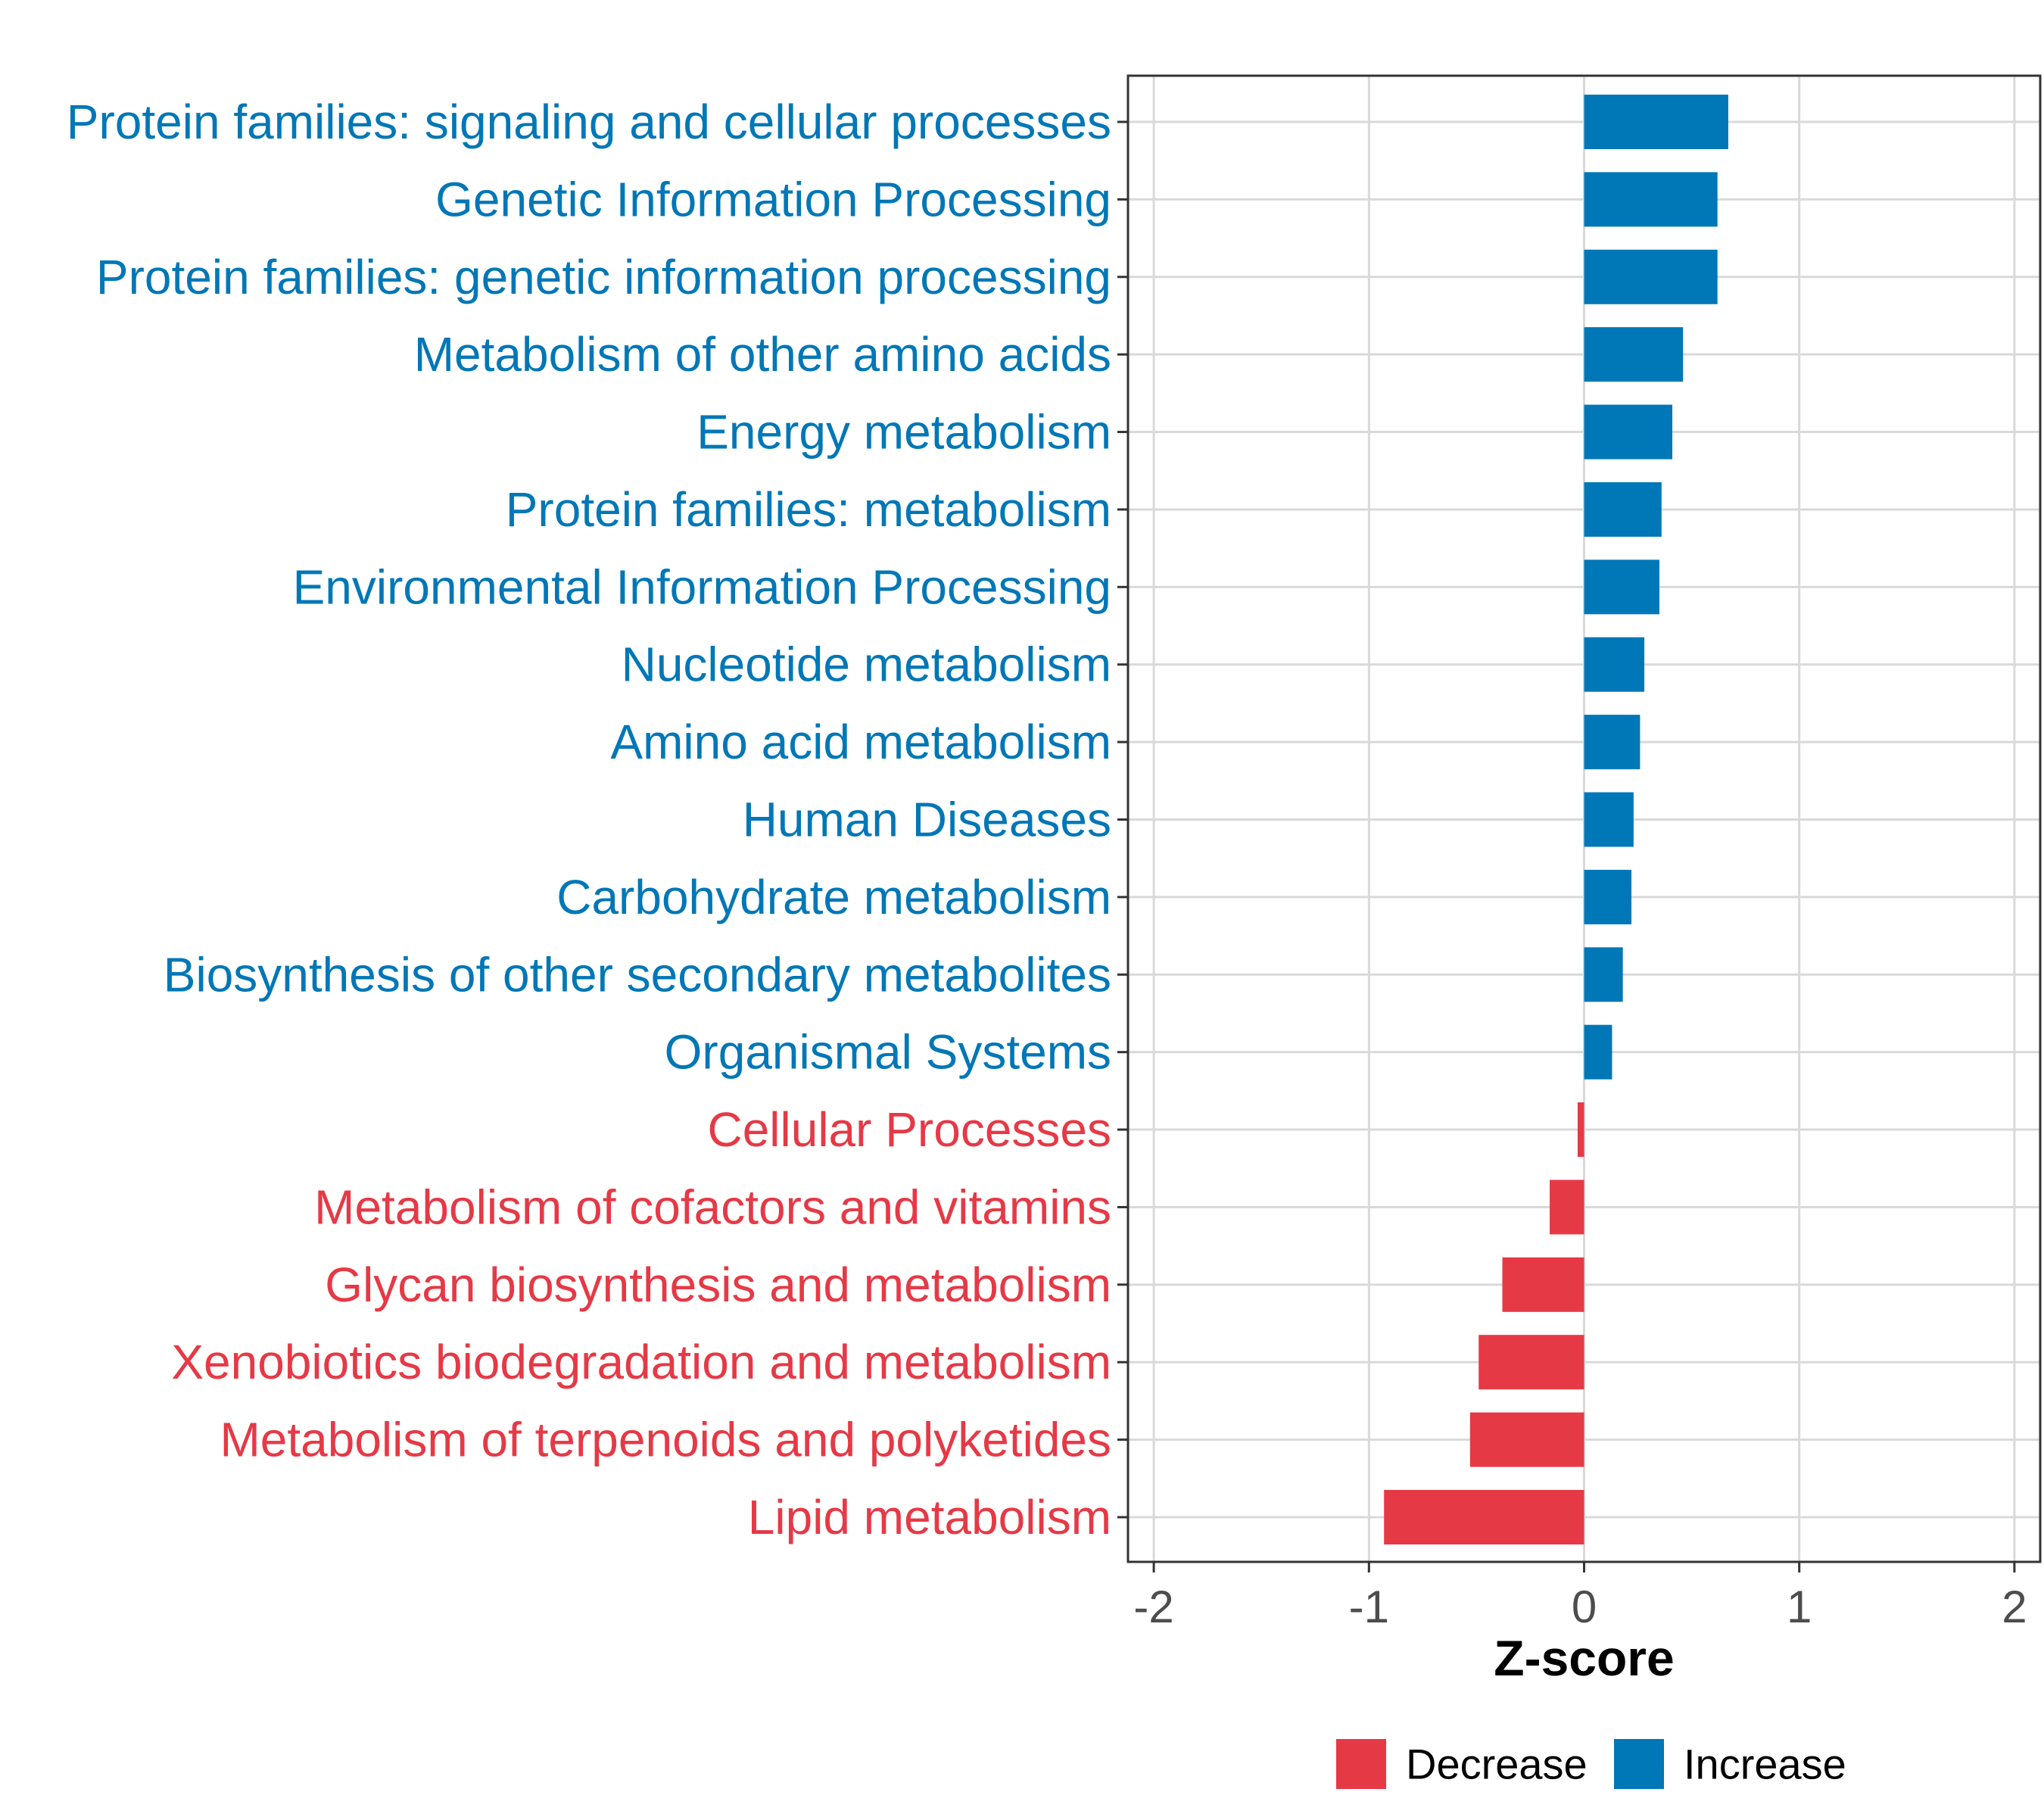  What do you see at coordinates (833, 897) in the screenshot?
I see `category-label: Carbohydrate metabolism` at bounding box center [833, 897].